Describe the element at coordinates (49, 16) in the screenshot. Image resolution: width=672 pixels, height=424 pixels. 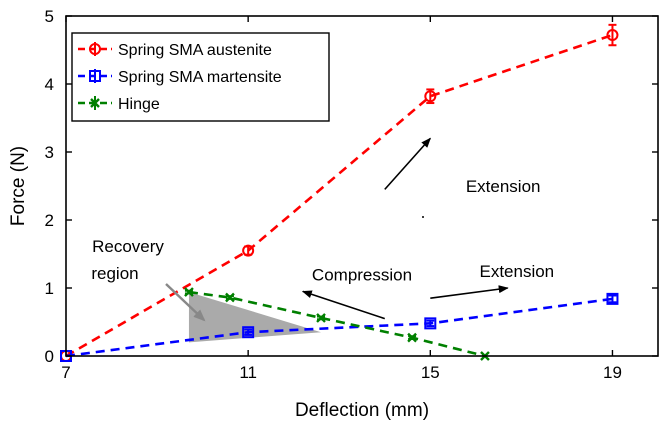
I see `y-tick-label: 5` at that location.